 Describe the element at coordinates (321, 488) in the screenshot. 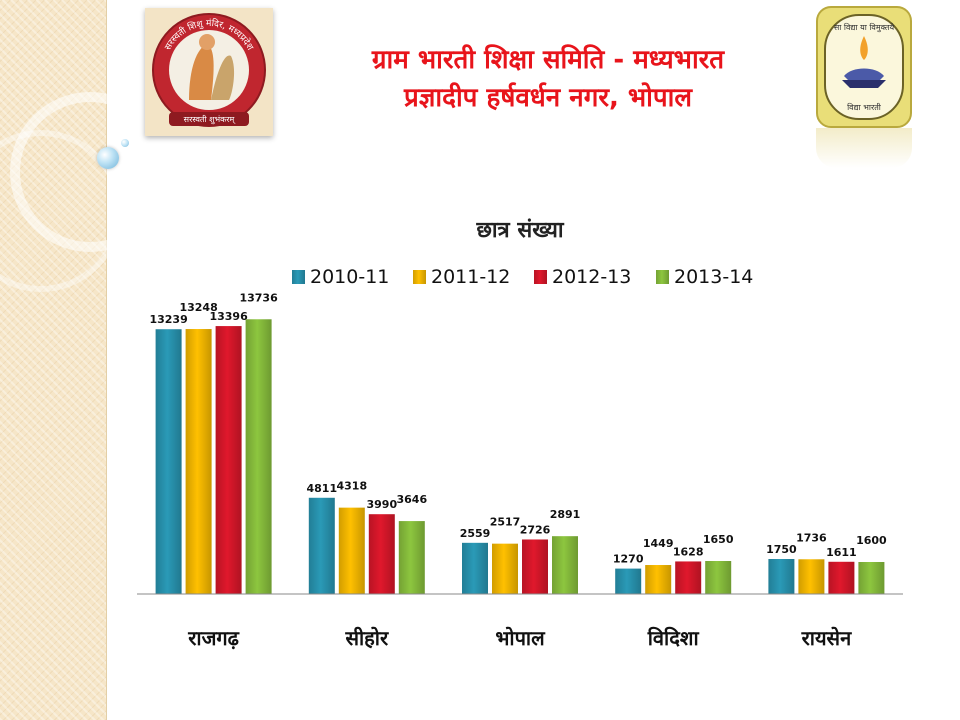

I see `data-label: 4811` at that location.